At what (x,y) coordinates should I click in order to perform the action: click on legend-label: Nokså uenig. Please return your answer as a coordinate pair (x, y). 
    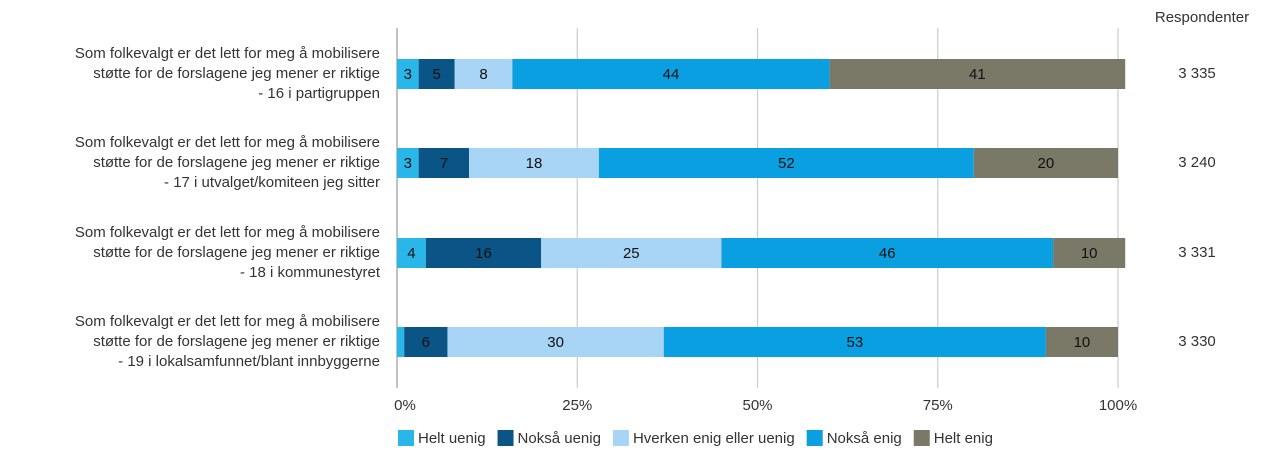
    Looking at the image, I should click on (559, 438).